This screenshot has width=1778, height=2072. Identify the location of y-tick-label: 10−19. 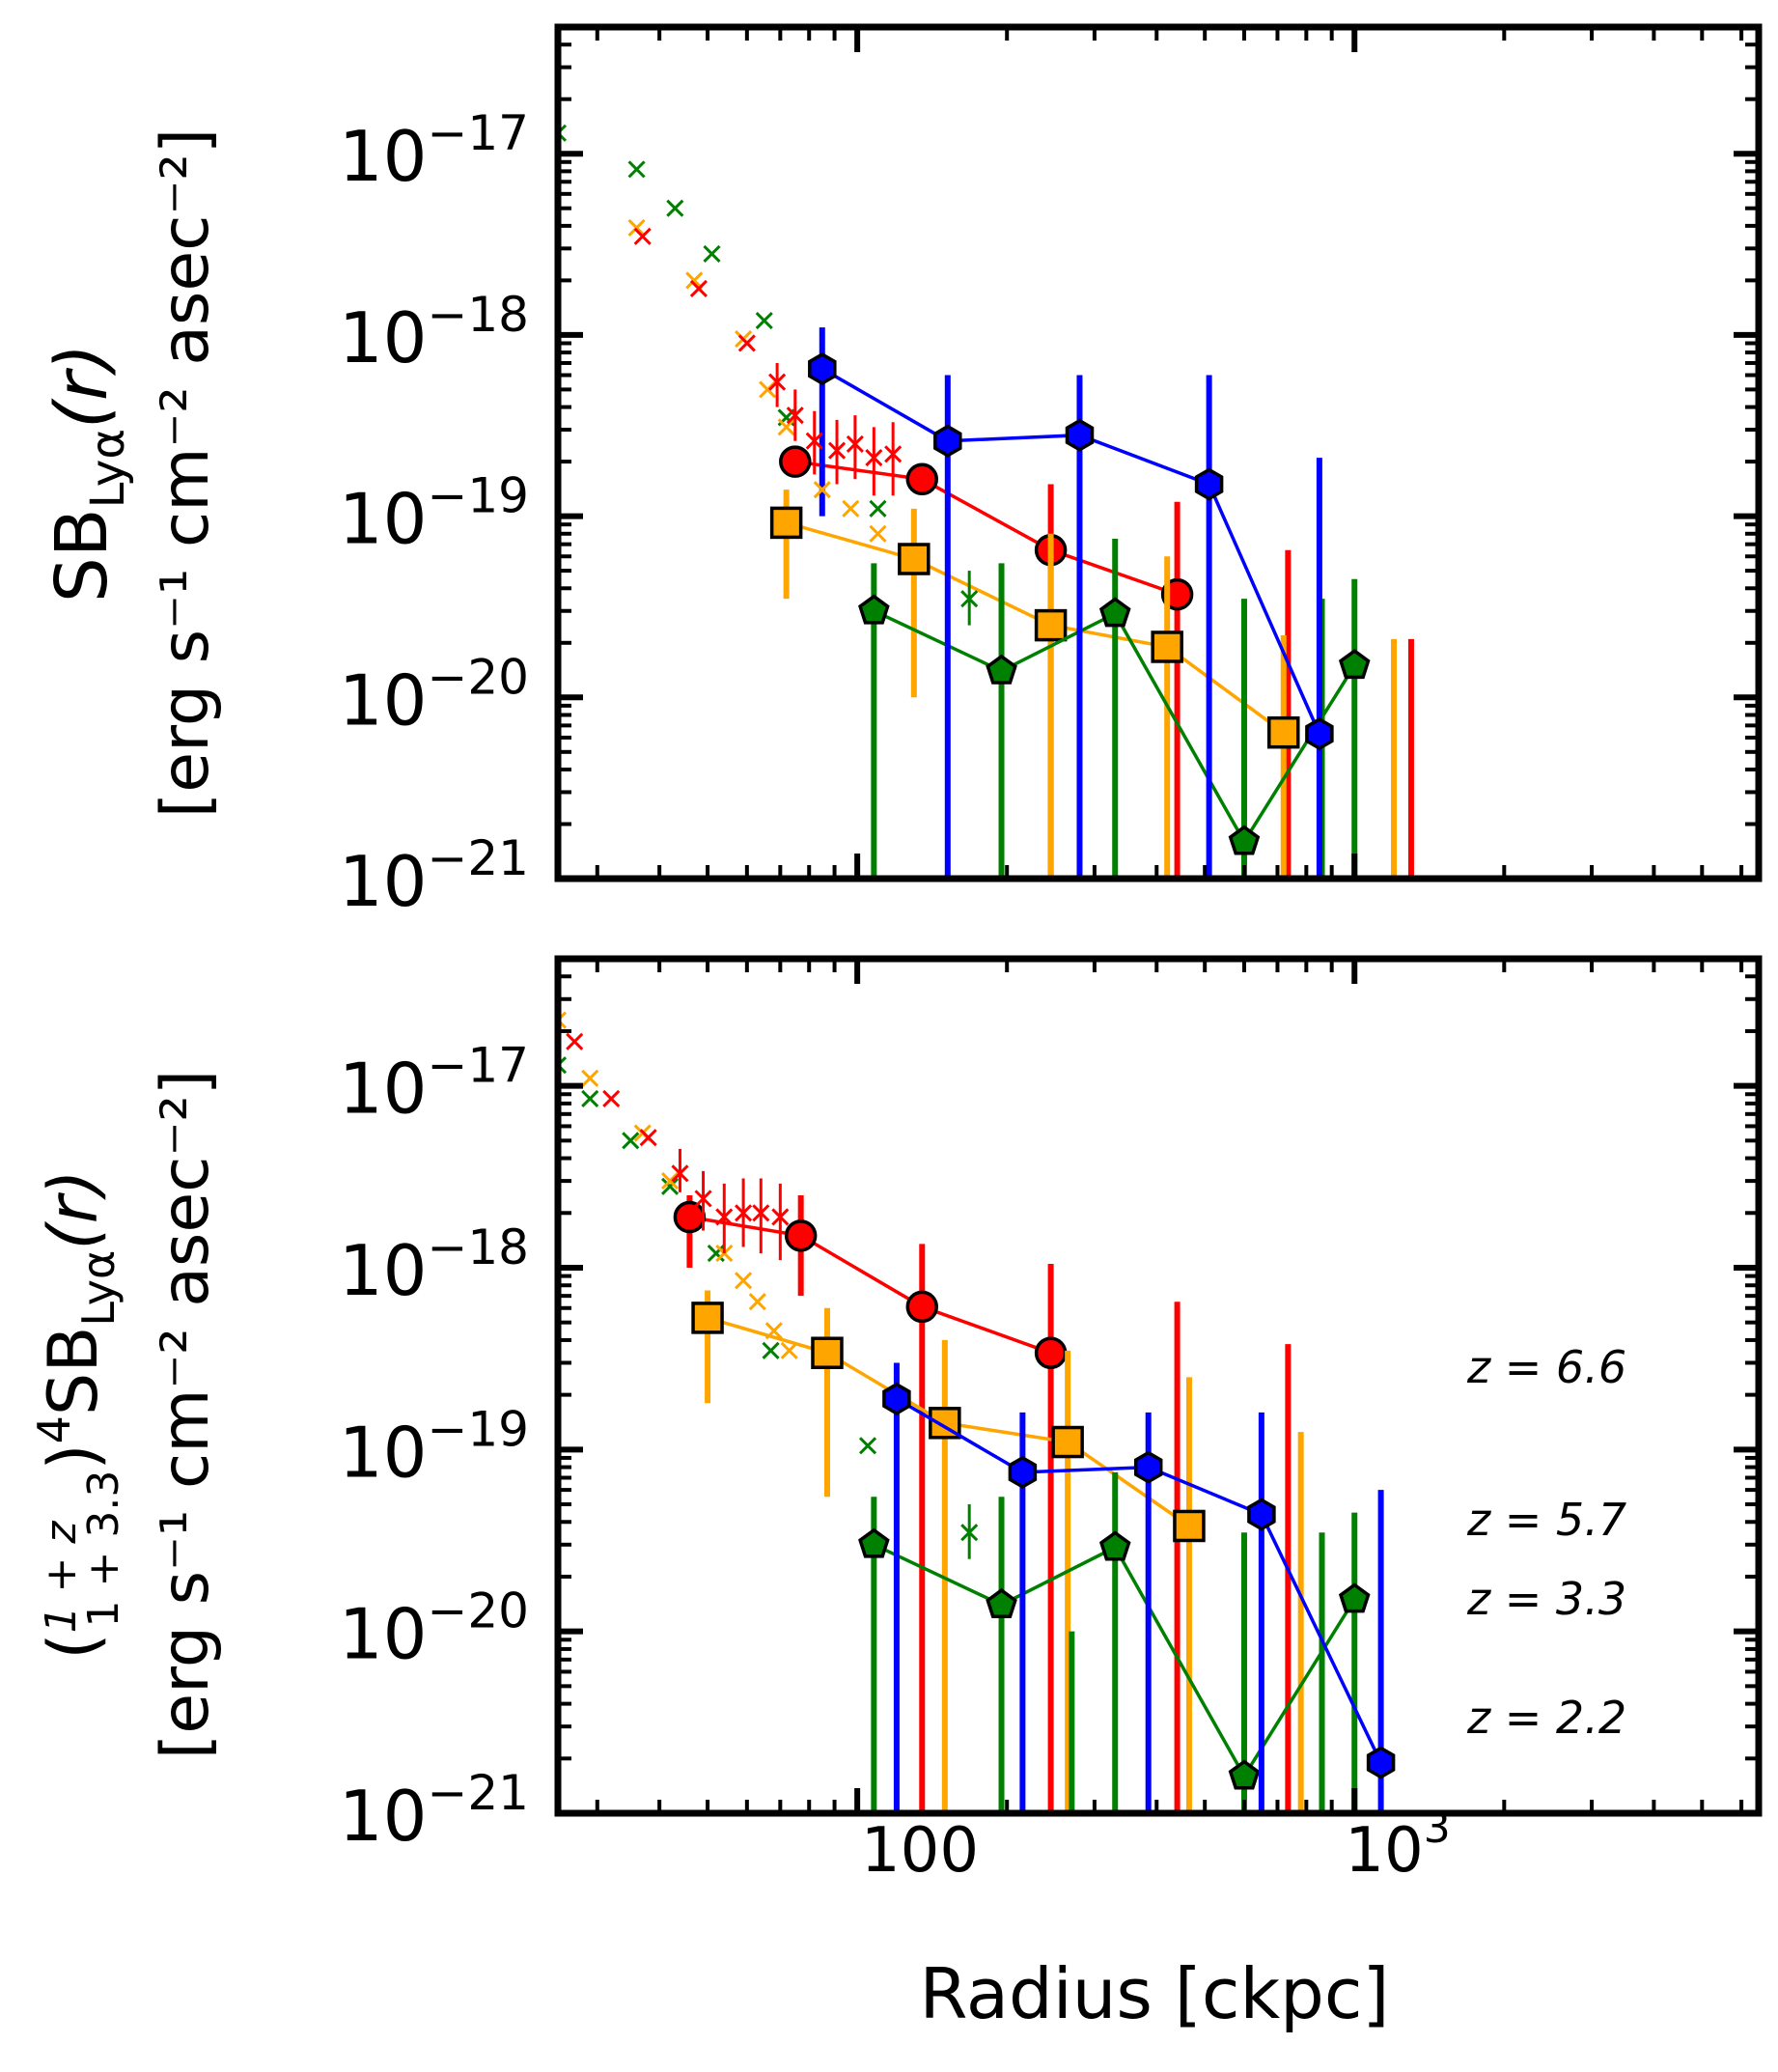
(434, 1447).